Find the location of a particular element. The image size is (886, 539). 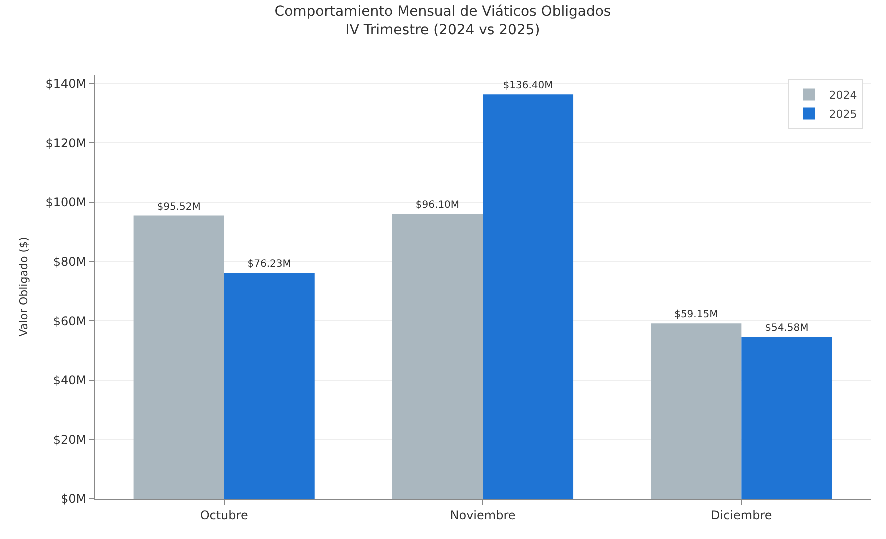

y-tick-label: $100M is located at coordinates (66, 203).